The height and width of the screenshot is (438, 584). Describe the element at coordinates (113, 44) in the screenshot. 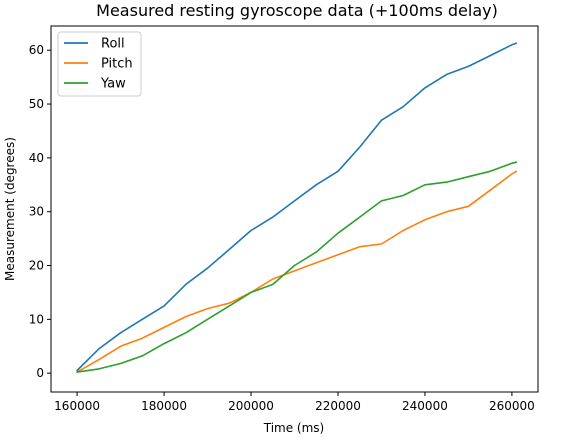

I see `legend-label-roll: Roll` at that location.